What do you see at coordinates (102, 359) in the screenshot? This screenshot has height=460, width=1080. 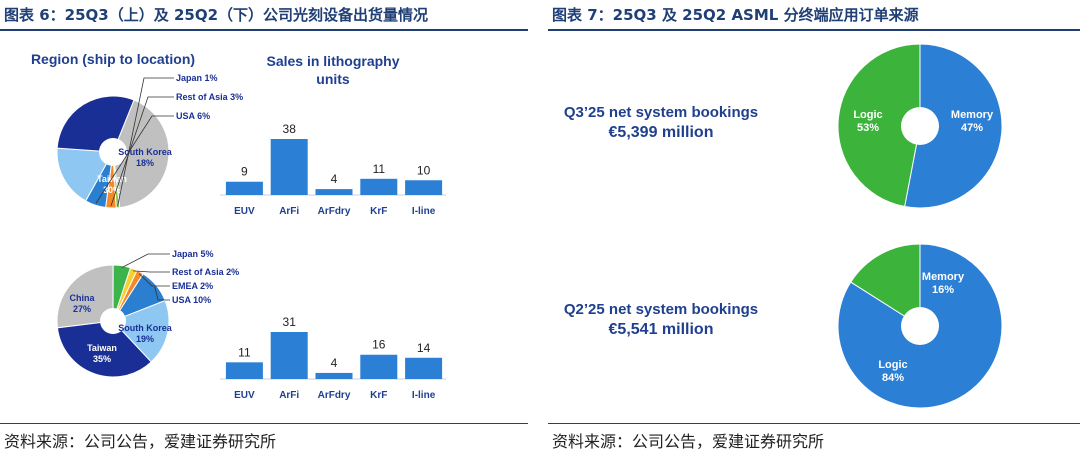 I see `slice-label-taiwan: 35%` at bounding box center [102, 359].